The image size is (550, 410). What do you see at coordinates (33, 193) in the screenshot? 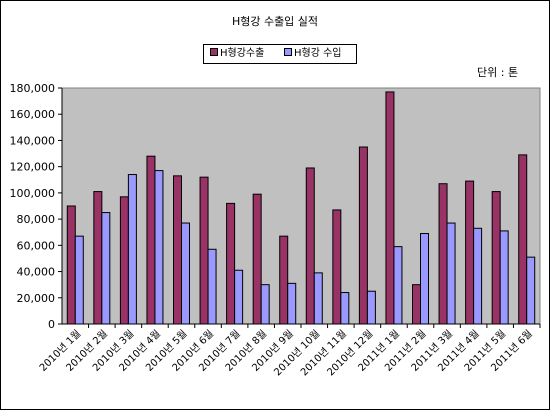
I see `y-tick-label: 100,000` at bounding box center [33, 193].